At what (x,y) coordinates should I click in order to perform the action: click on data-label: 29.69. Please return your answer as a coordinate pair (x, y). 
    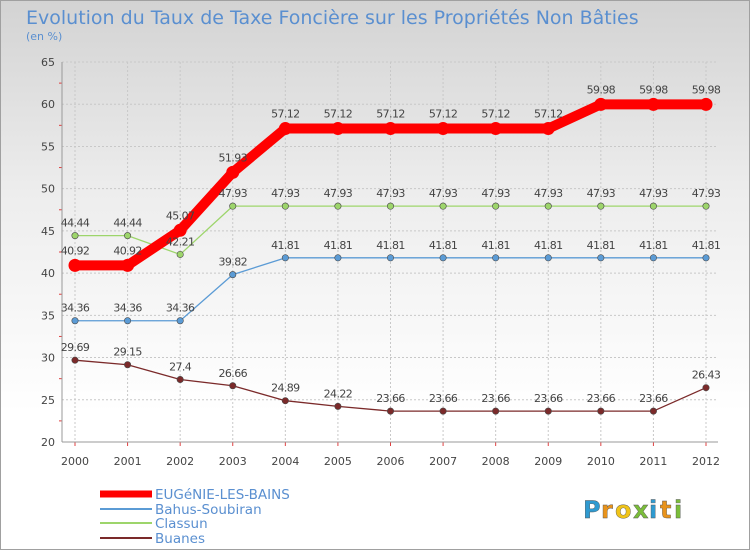
    Looking at the image, I should click on (75, 347).